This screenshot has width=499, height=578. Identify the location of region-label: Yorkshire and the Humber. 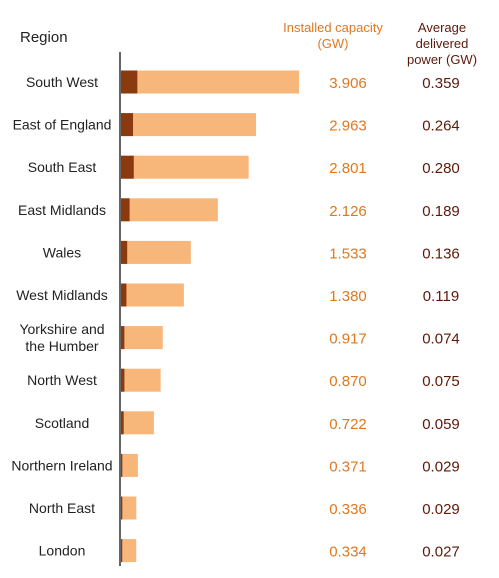
(61, 337).